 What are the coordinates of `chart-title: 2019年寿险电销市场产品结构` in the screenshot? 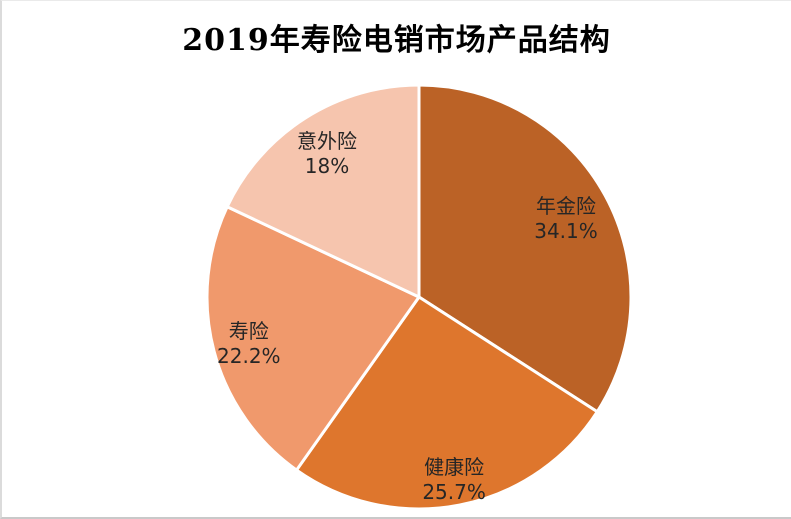 It's located at (396, 40).